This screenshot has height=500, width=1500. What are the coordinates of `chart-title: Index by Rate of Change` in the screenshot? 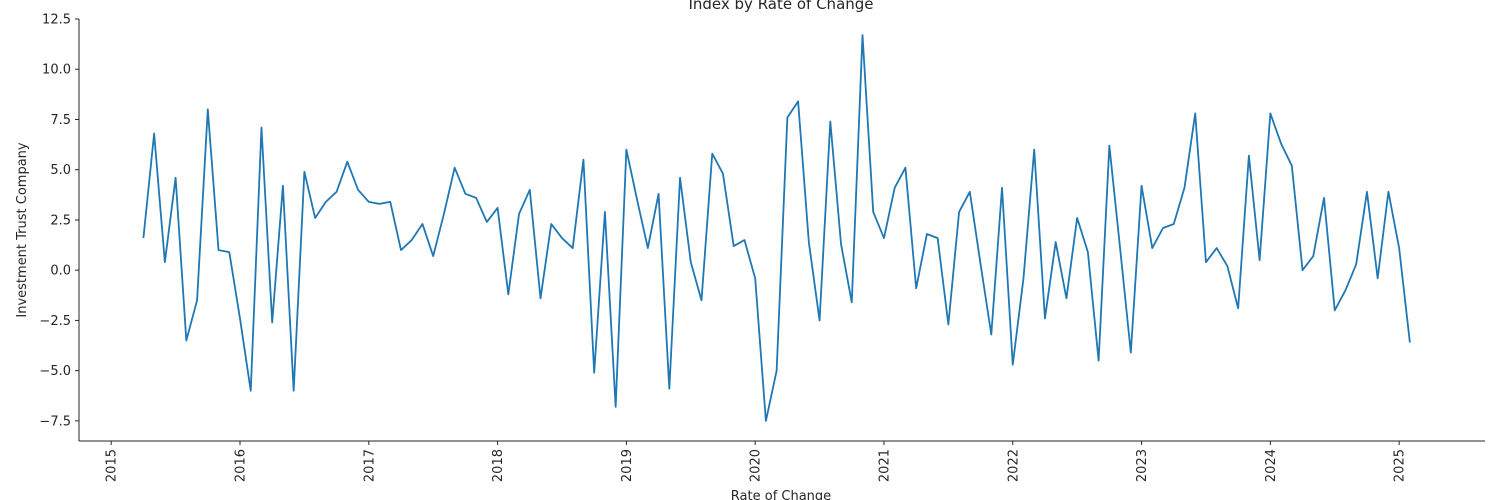 It's located at (780, 6).